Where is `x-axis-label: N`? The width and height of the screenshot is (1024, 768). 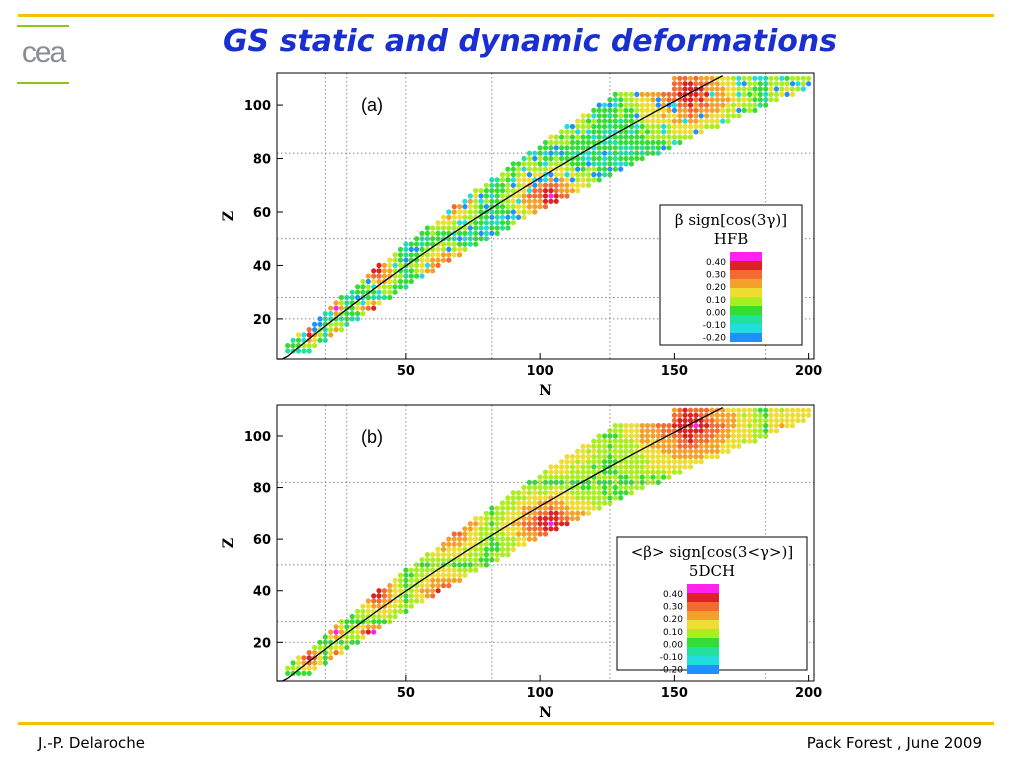
x-axis-label: N is located at coordinates (545, 391).